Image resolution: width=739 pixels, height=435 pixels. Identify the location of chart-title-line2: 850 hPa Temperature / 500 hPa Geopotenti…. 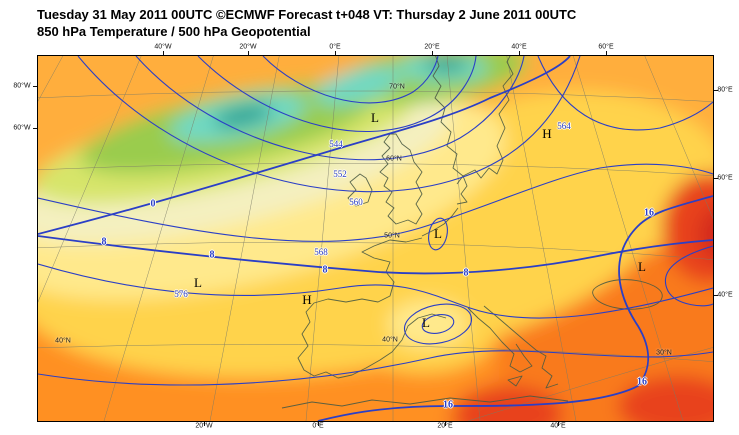
(174, 31).